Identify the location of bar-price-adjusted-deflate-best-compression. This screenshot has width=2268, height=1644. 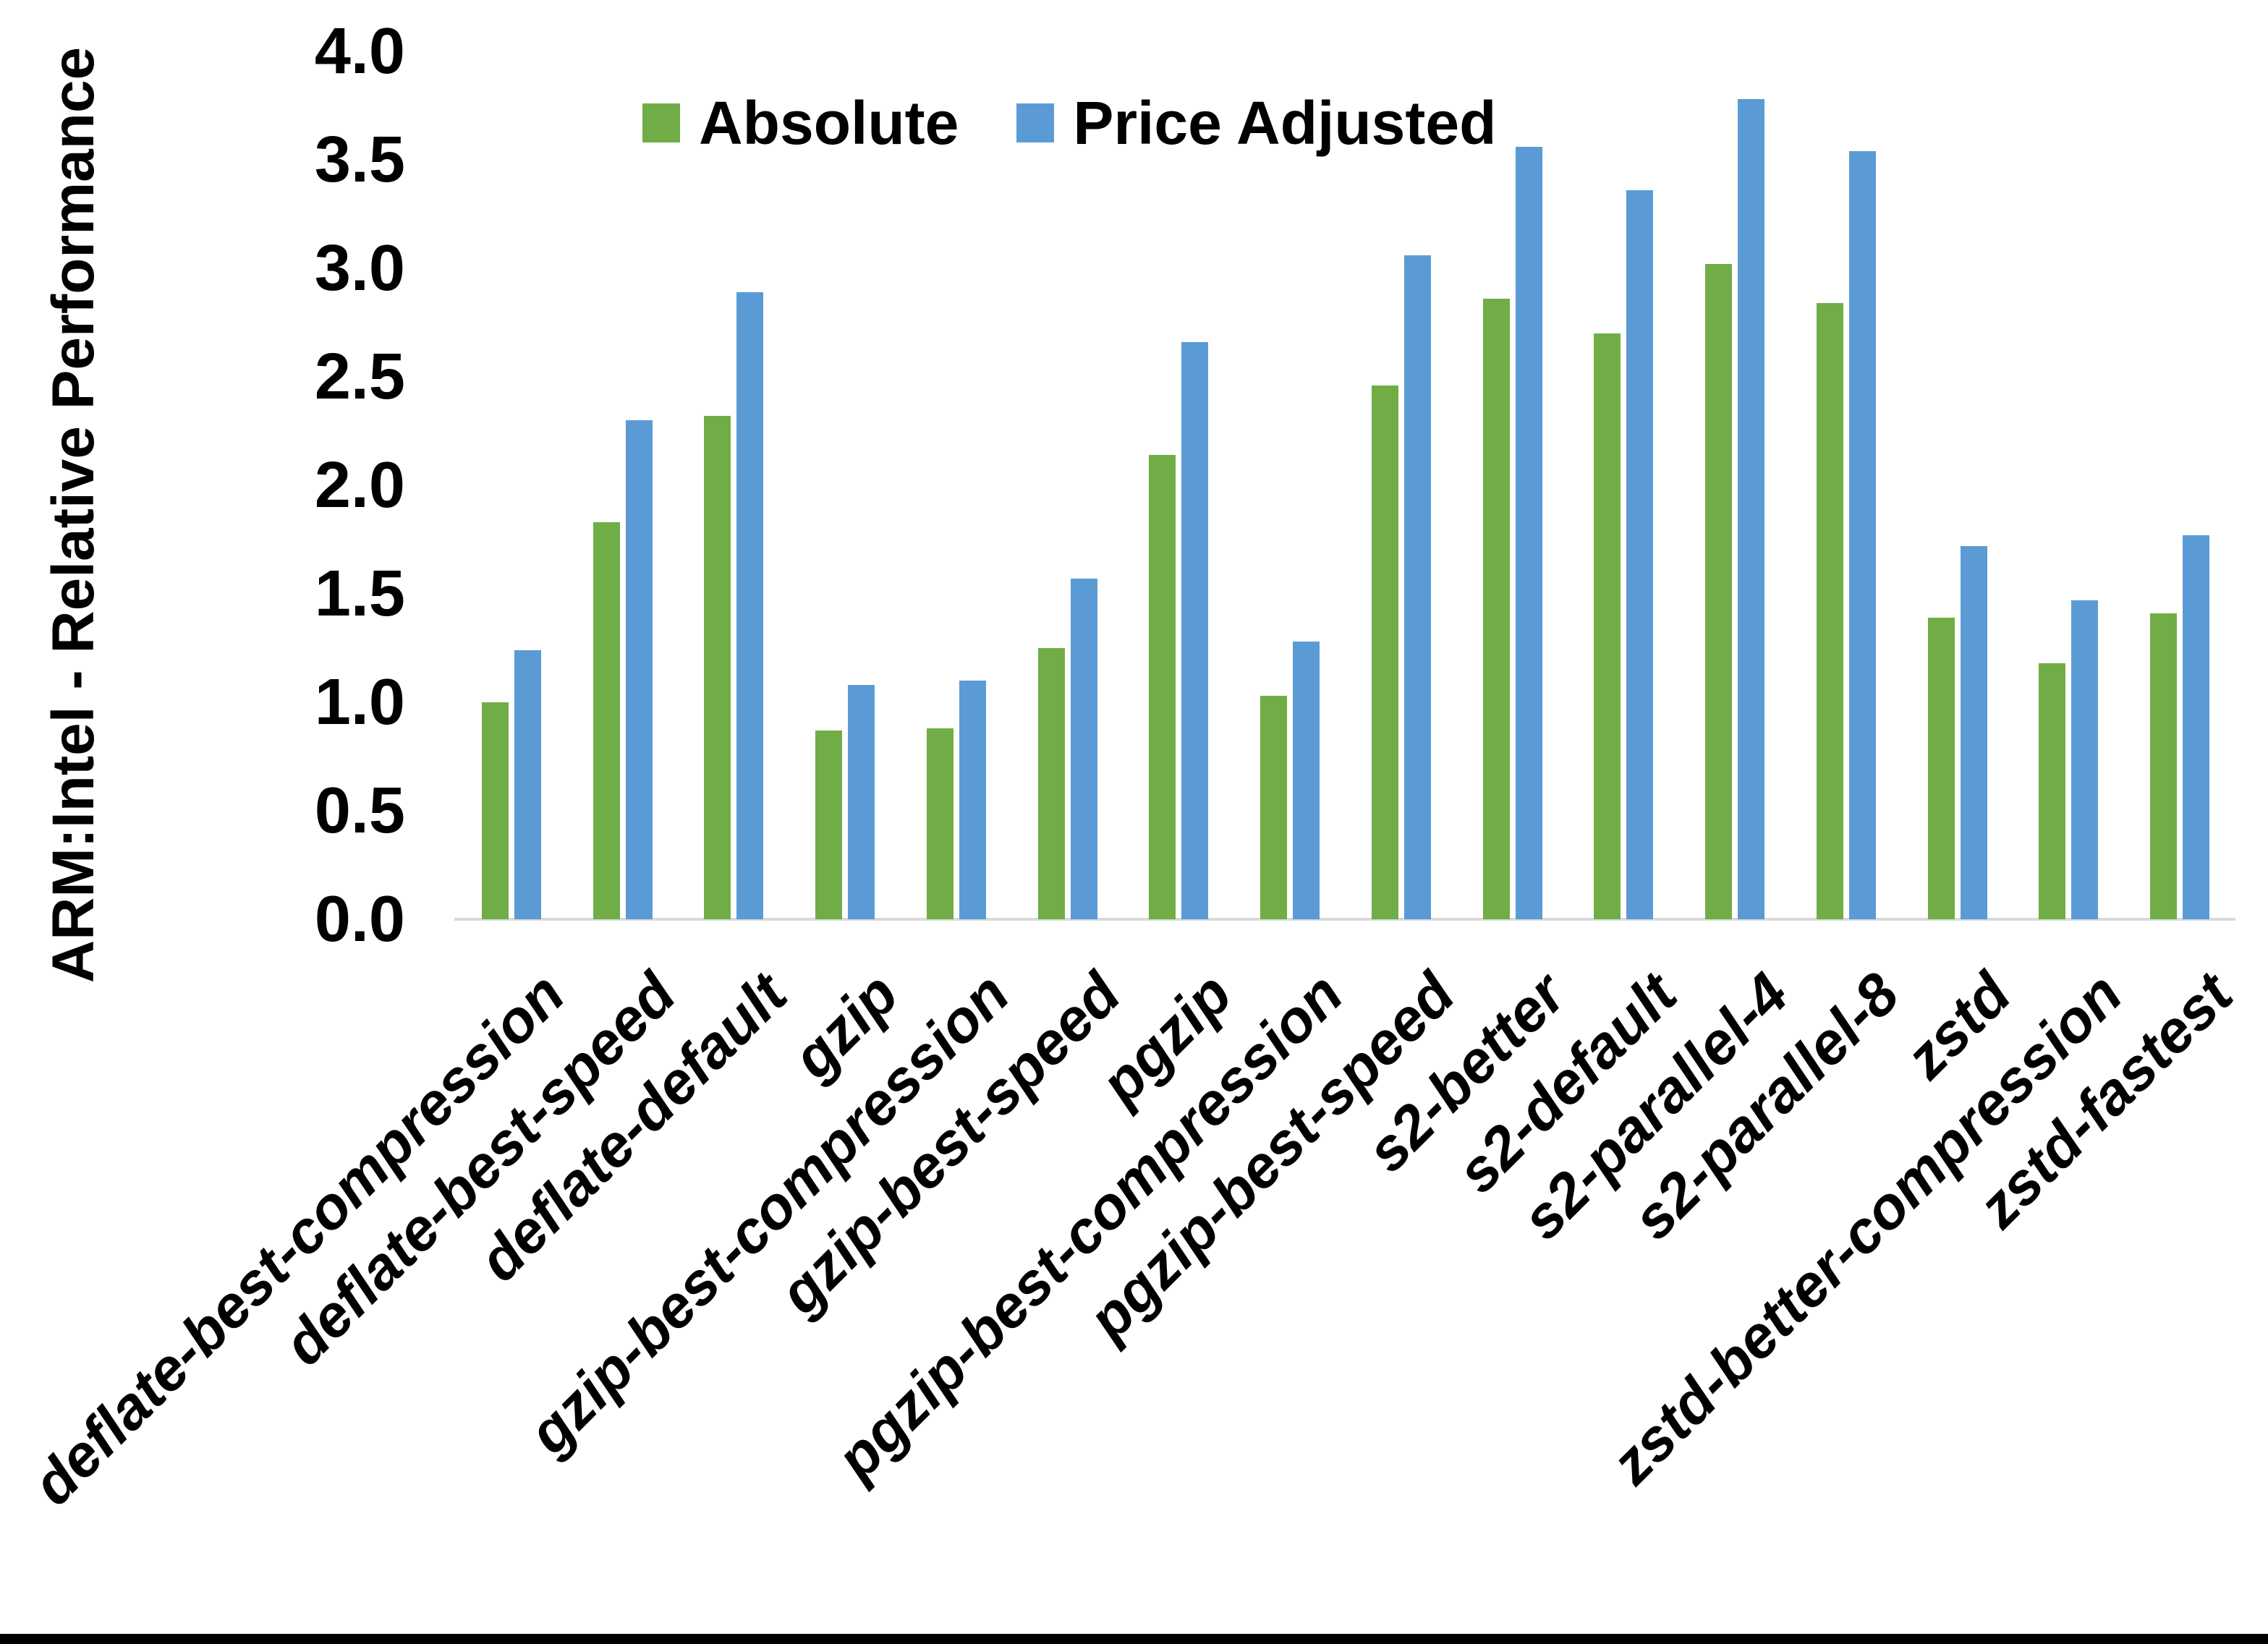
(527, 784).